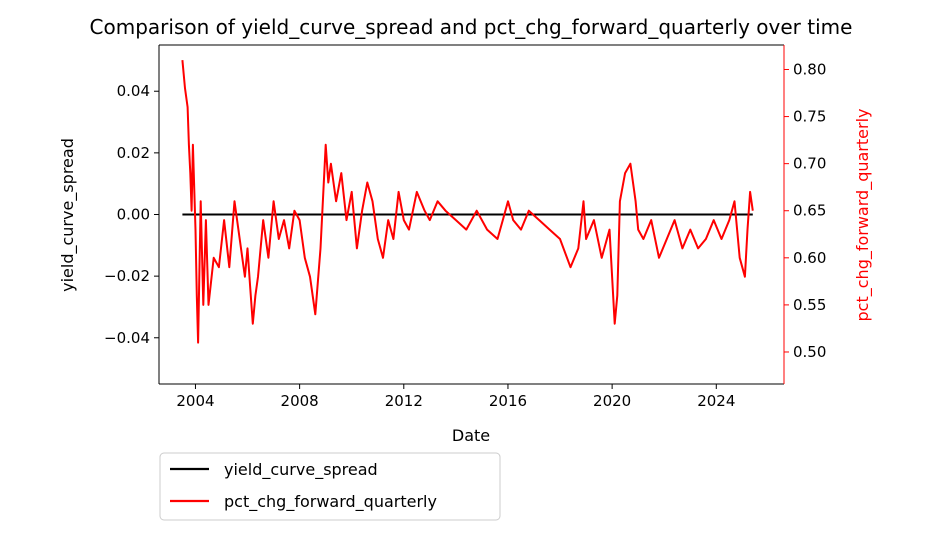  Describe the element at coordinates (133, 153) in the screenshot. I see `y-tick-label-left: 0.02` at that location.